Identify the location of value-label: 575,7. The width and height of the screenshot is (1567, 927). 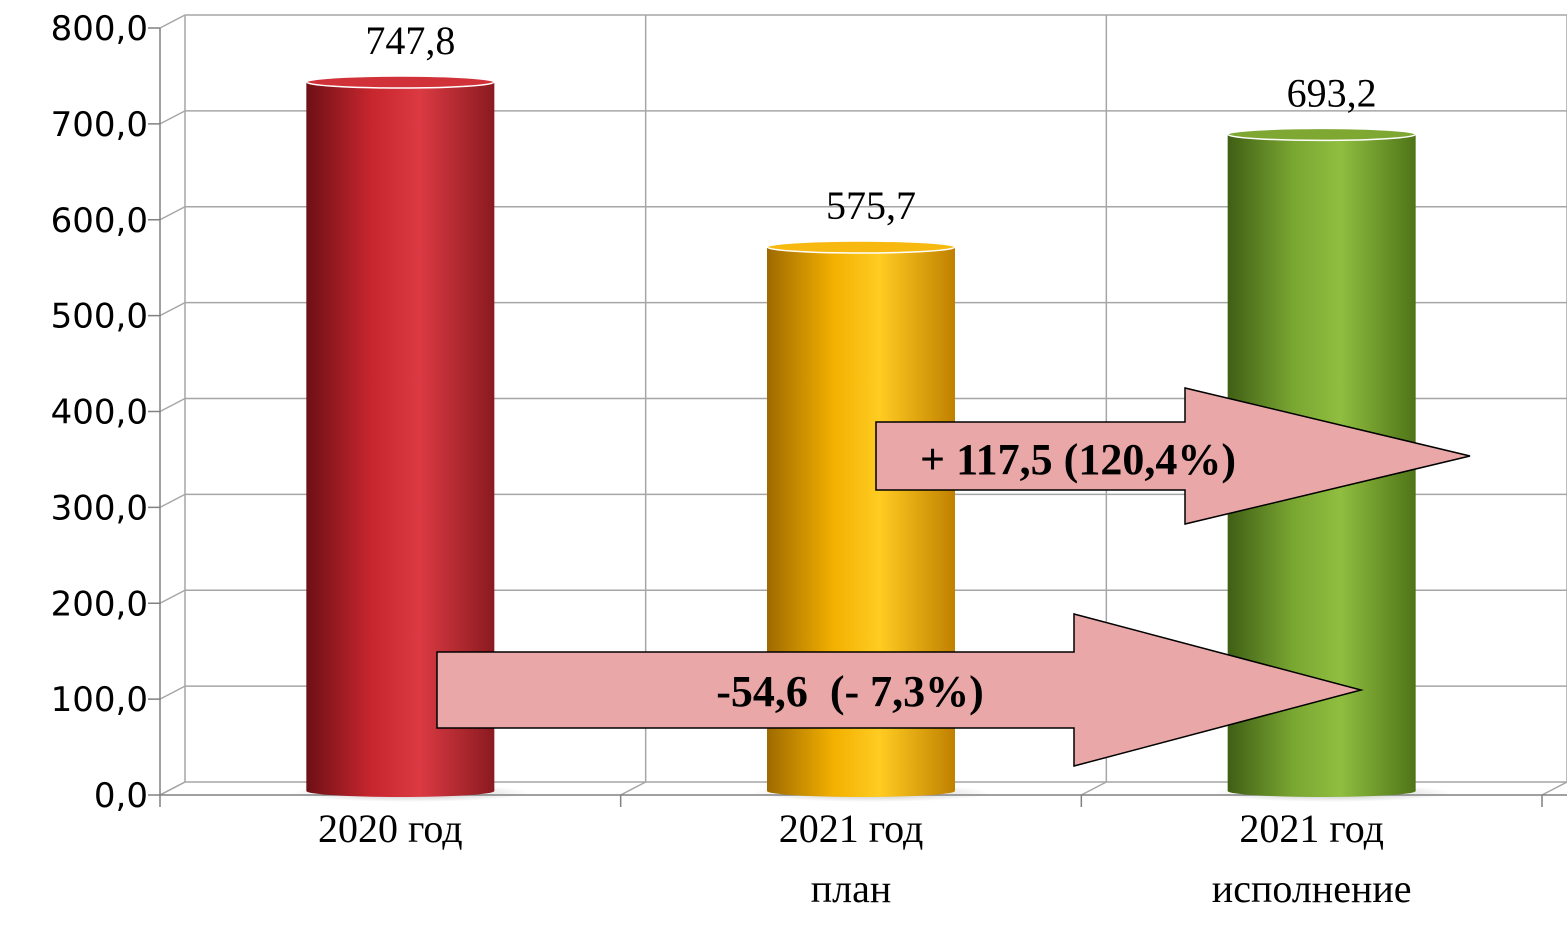
(871, 205).